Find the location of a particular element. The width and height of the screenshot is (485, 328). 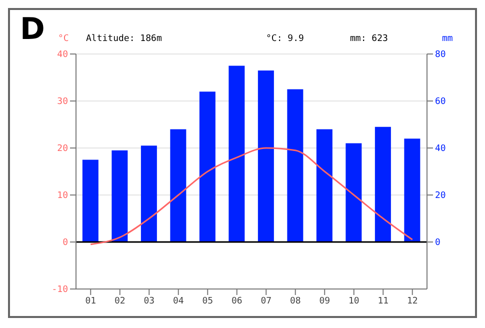

x-tick-label: 04 is located at coordinates (178, 301).